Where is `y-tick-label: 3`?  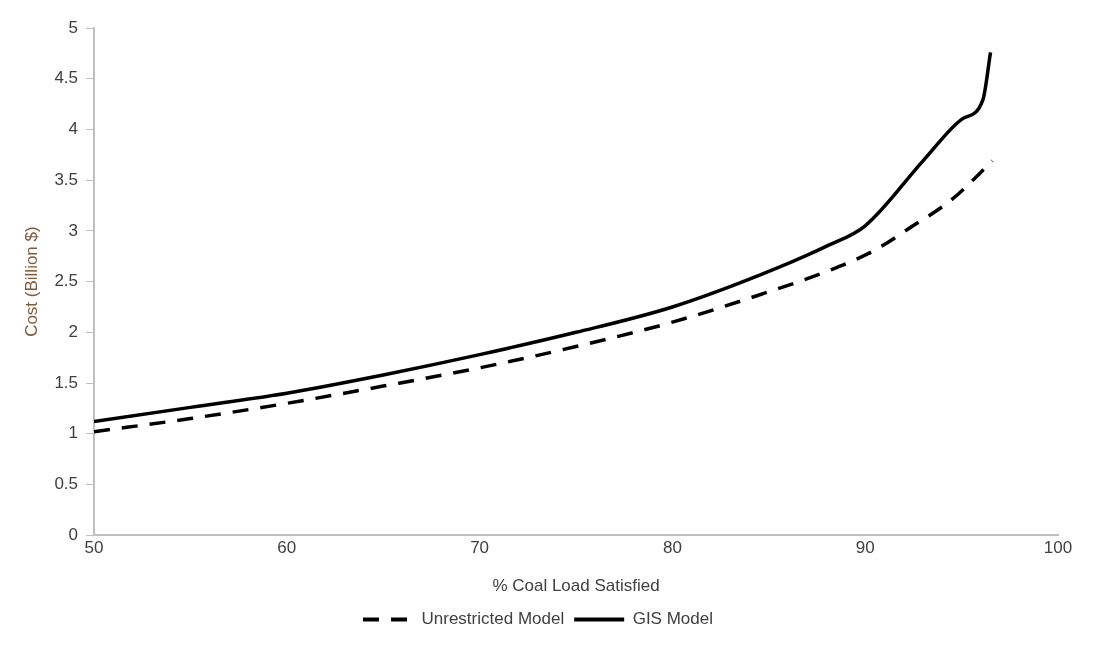
y-tick-label: 3 is located at coordinates (73, 230).